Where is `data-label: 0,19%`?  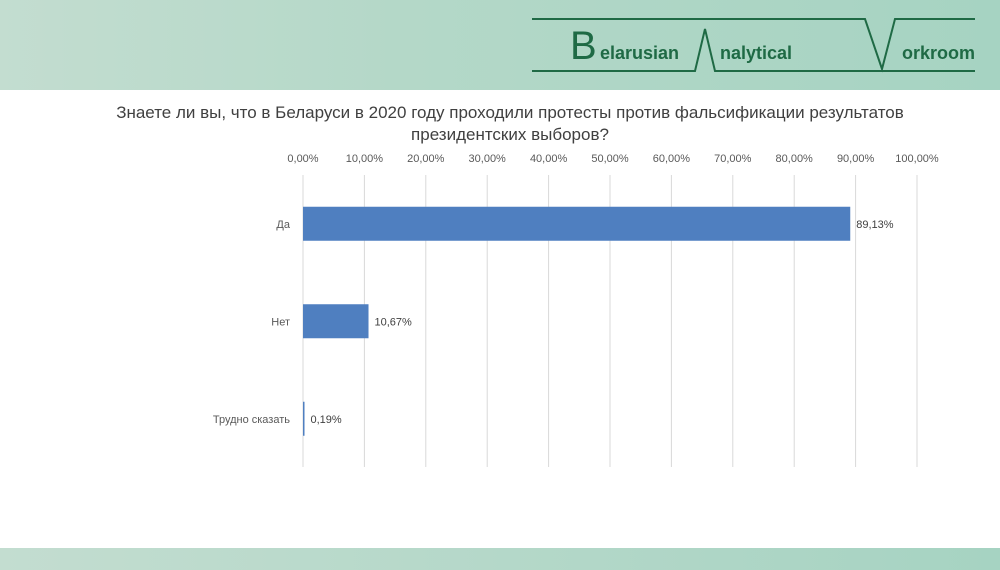
data-label: 0,19% is located at coordinates (326, 420).